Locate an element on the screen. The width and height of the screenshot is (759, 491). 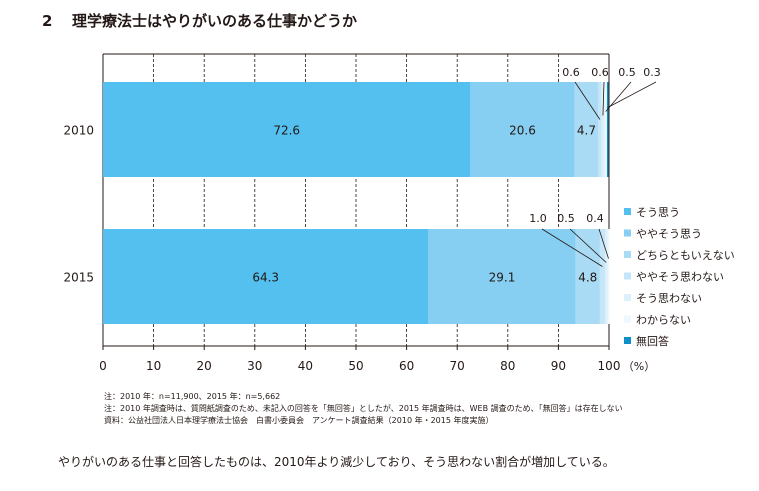
x-tick-label: 40 is located at coordinates (305, 366).